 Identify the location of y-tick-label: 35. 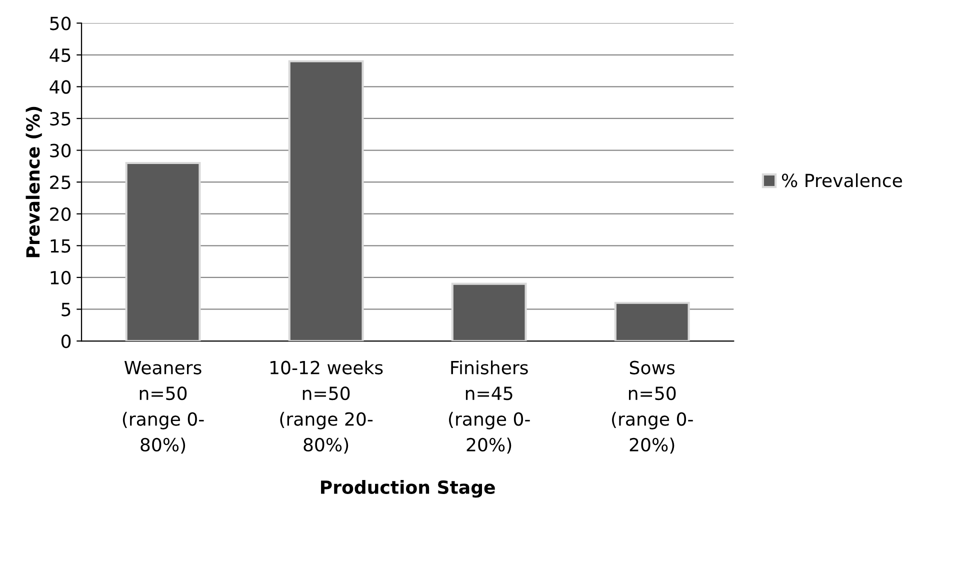
(60, 119).